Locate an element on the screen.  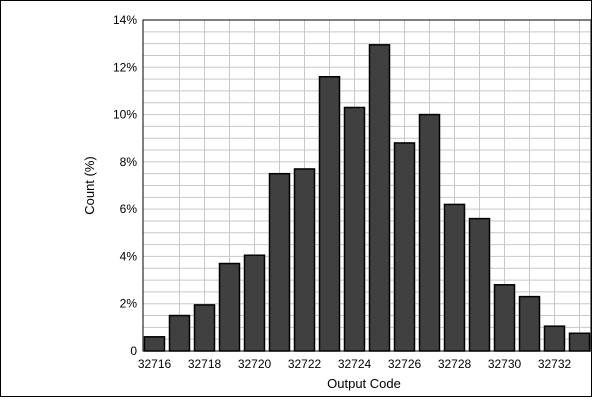
x-tick-label: 32728 is located at coordinates (455, 364).